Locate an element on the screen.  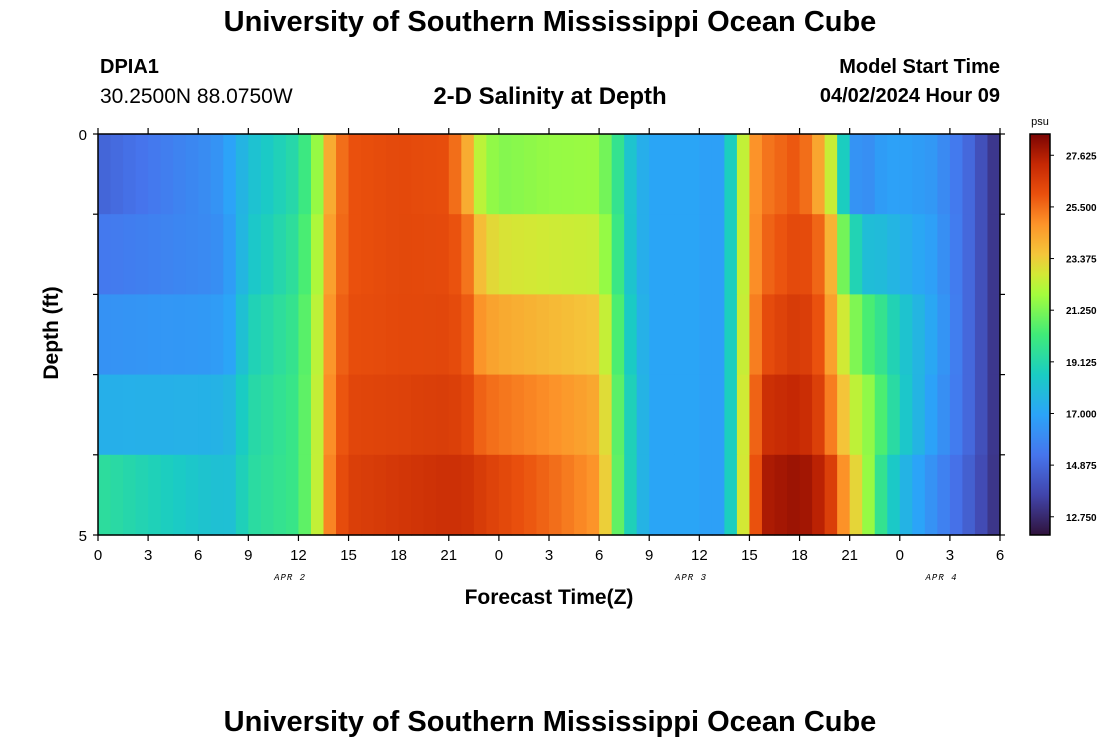
y-axis-title: Depth (ft) is located at coordinates (51, 332).